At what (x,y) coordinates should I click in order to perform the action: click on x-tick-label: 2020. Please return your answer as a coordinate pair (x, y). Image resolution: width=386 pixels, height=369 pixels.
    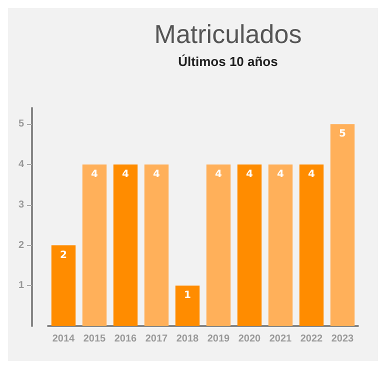
    Looking at the image, I should click on (250, 339).